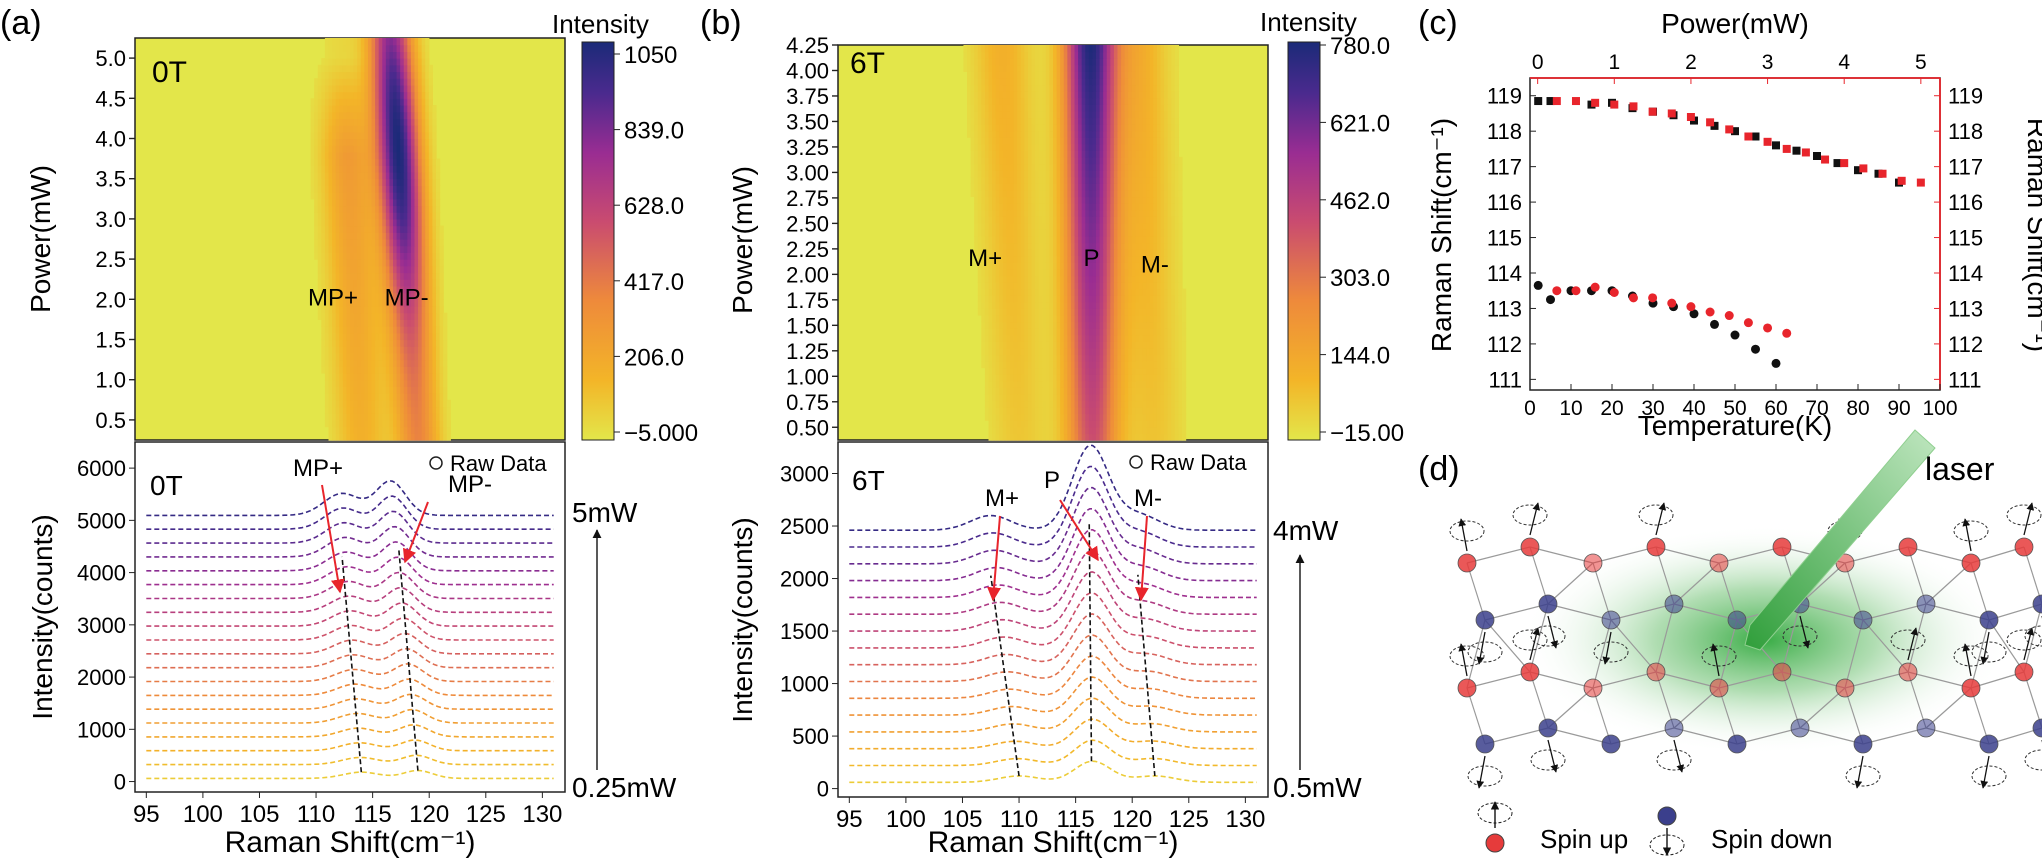 The image size is (2042, 863). I want to click on spectrum-curve, so click(350, 716).